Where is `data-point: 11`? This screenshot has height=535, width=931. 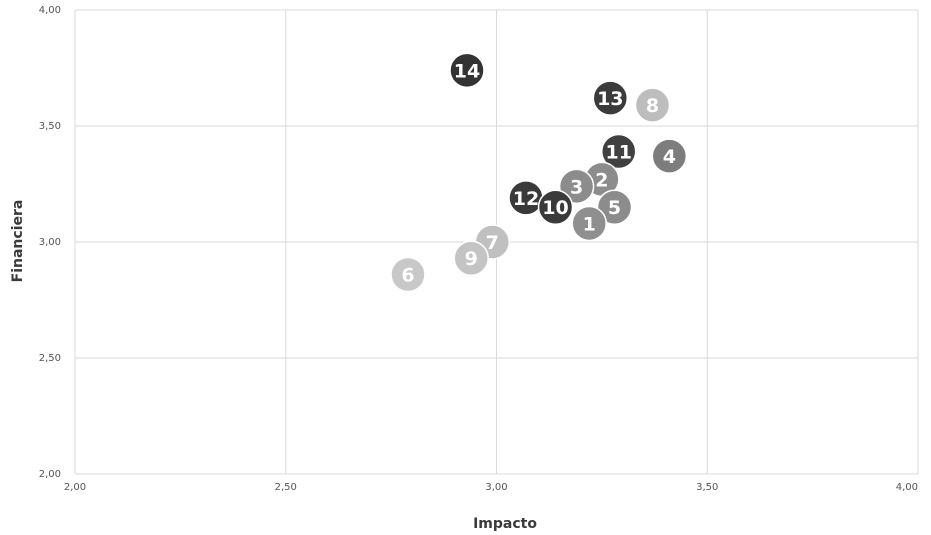
data-point: 11 is located at coordinates (618, 151).